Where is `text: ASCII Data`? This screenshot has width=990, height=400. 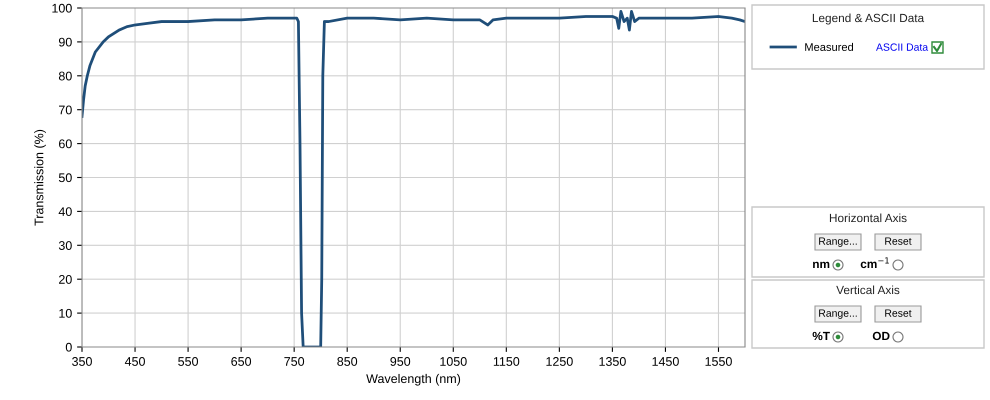 text: ASCII Data is located at coordinates (902, 47).